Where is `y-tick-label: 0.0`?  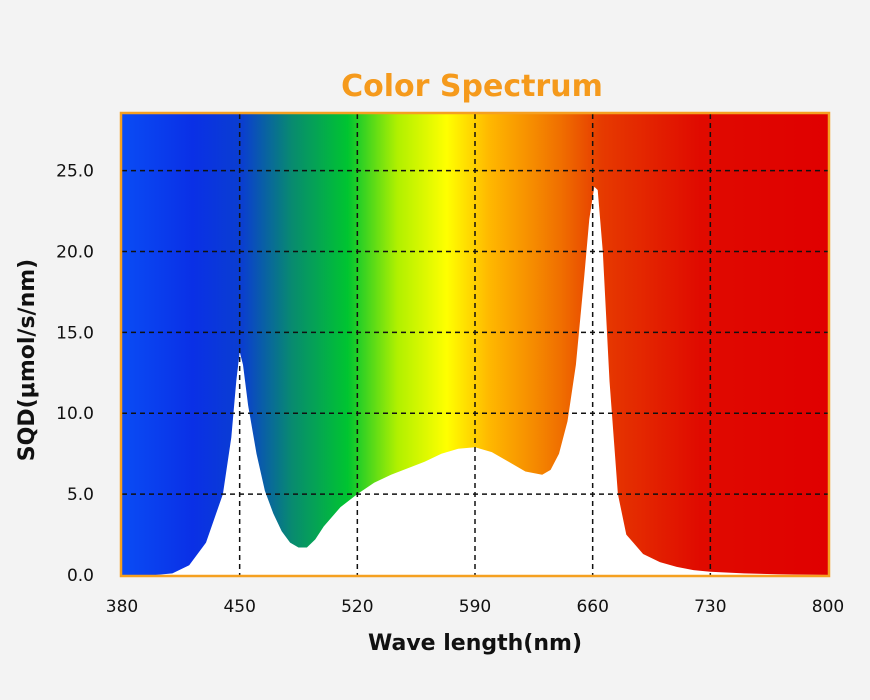
y-tick-label: 0.0 is located at coordinates (80, 576).